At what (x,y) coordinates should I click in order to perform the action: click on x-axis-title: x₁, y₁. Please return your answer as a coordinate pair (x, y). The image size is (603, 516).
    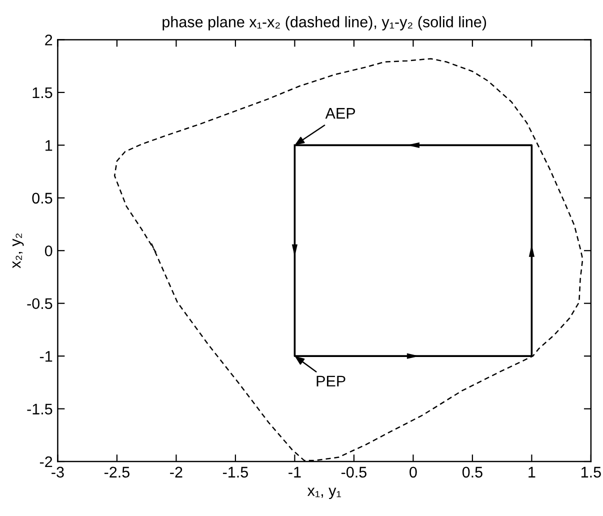
    Looking at the image, I should click on (324, 494).